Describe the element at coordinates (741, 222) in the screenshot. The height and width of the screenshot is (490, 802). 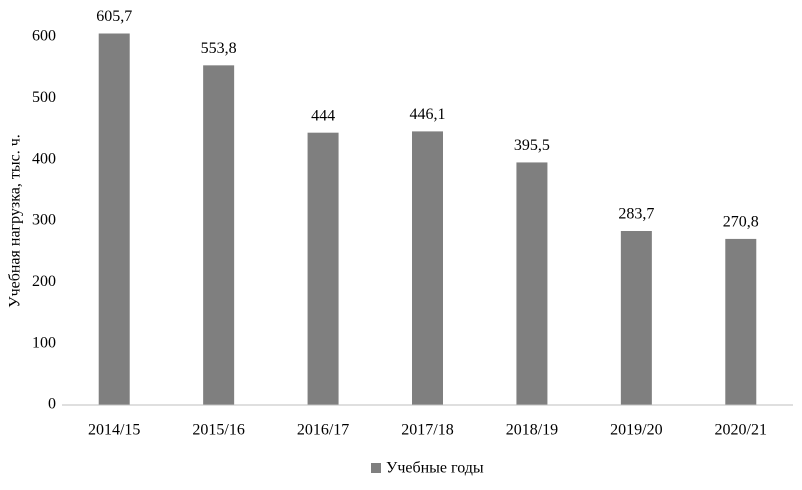
I see `value-label: 270,8` at that location.